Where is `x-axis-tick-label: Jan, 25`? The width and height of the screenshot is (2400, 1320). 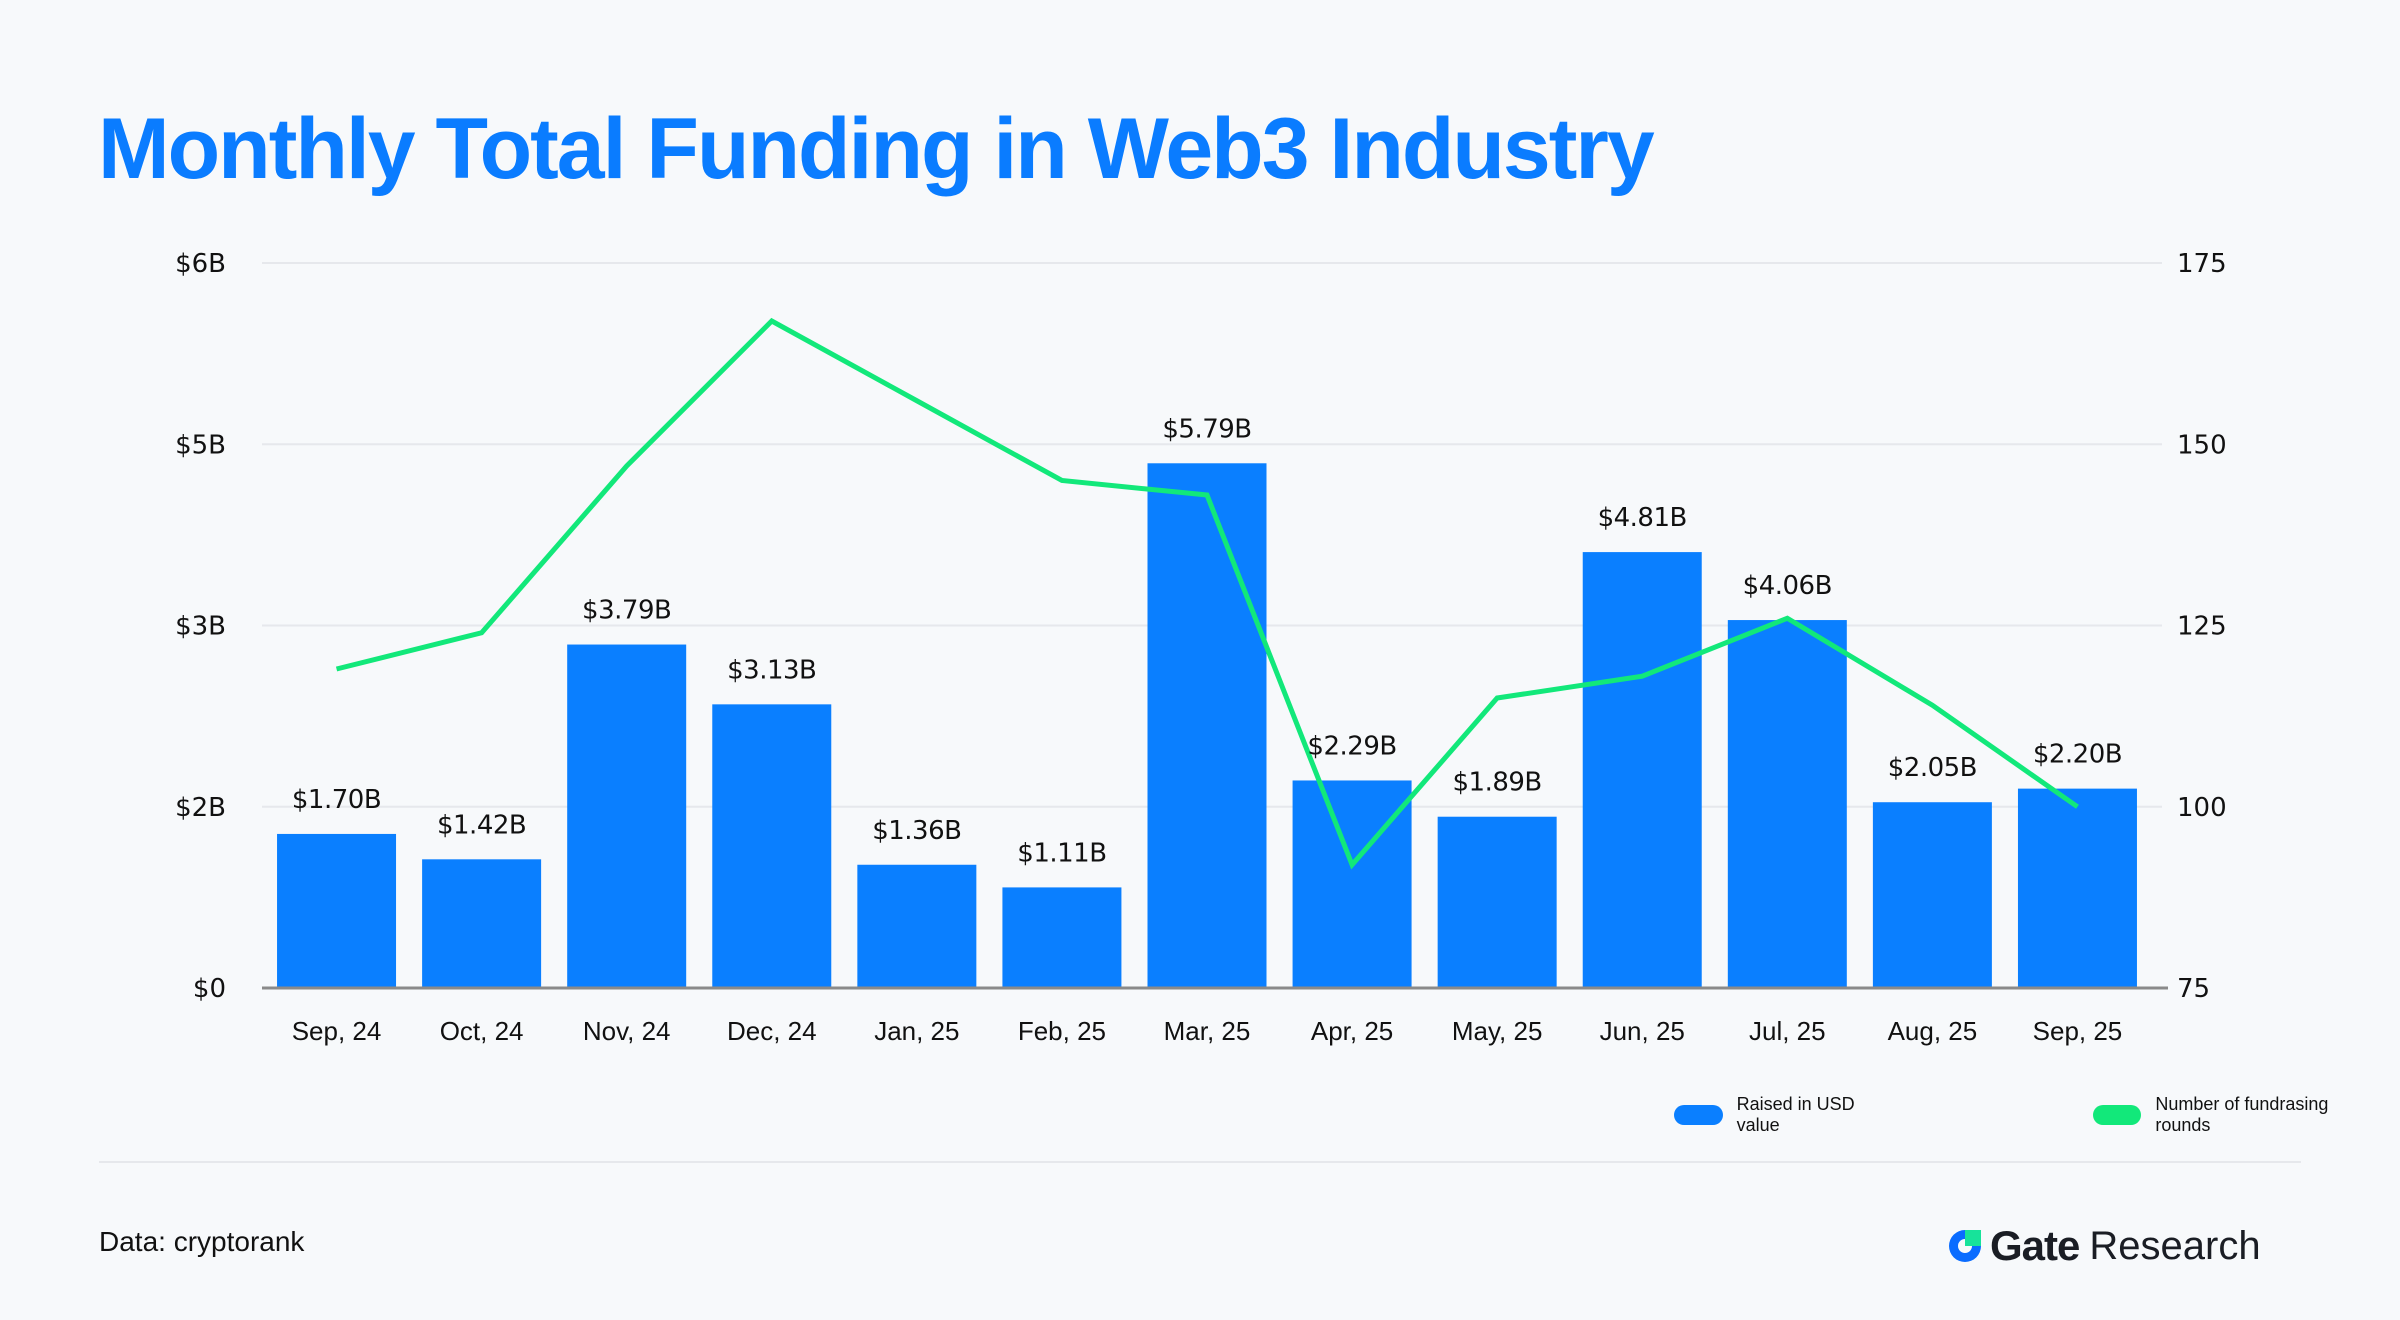 x-axis-tick-label: Jan, 25 is located at coordinates (916, 1031).